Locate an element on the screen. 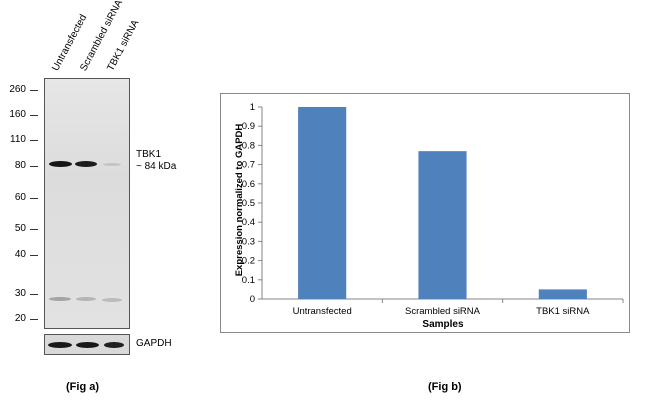 The image size is (650, 404). y-tick-label: 0.2 is located at coordinates (248, 261).